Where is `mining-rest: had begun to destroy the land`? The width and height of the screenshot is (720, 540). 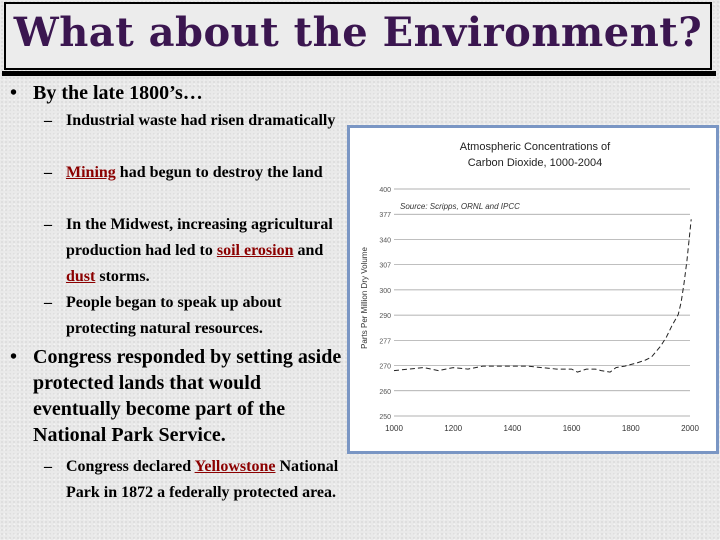
mining-rest: had begun to destroy the land is located at coordinates (221, 172).